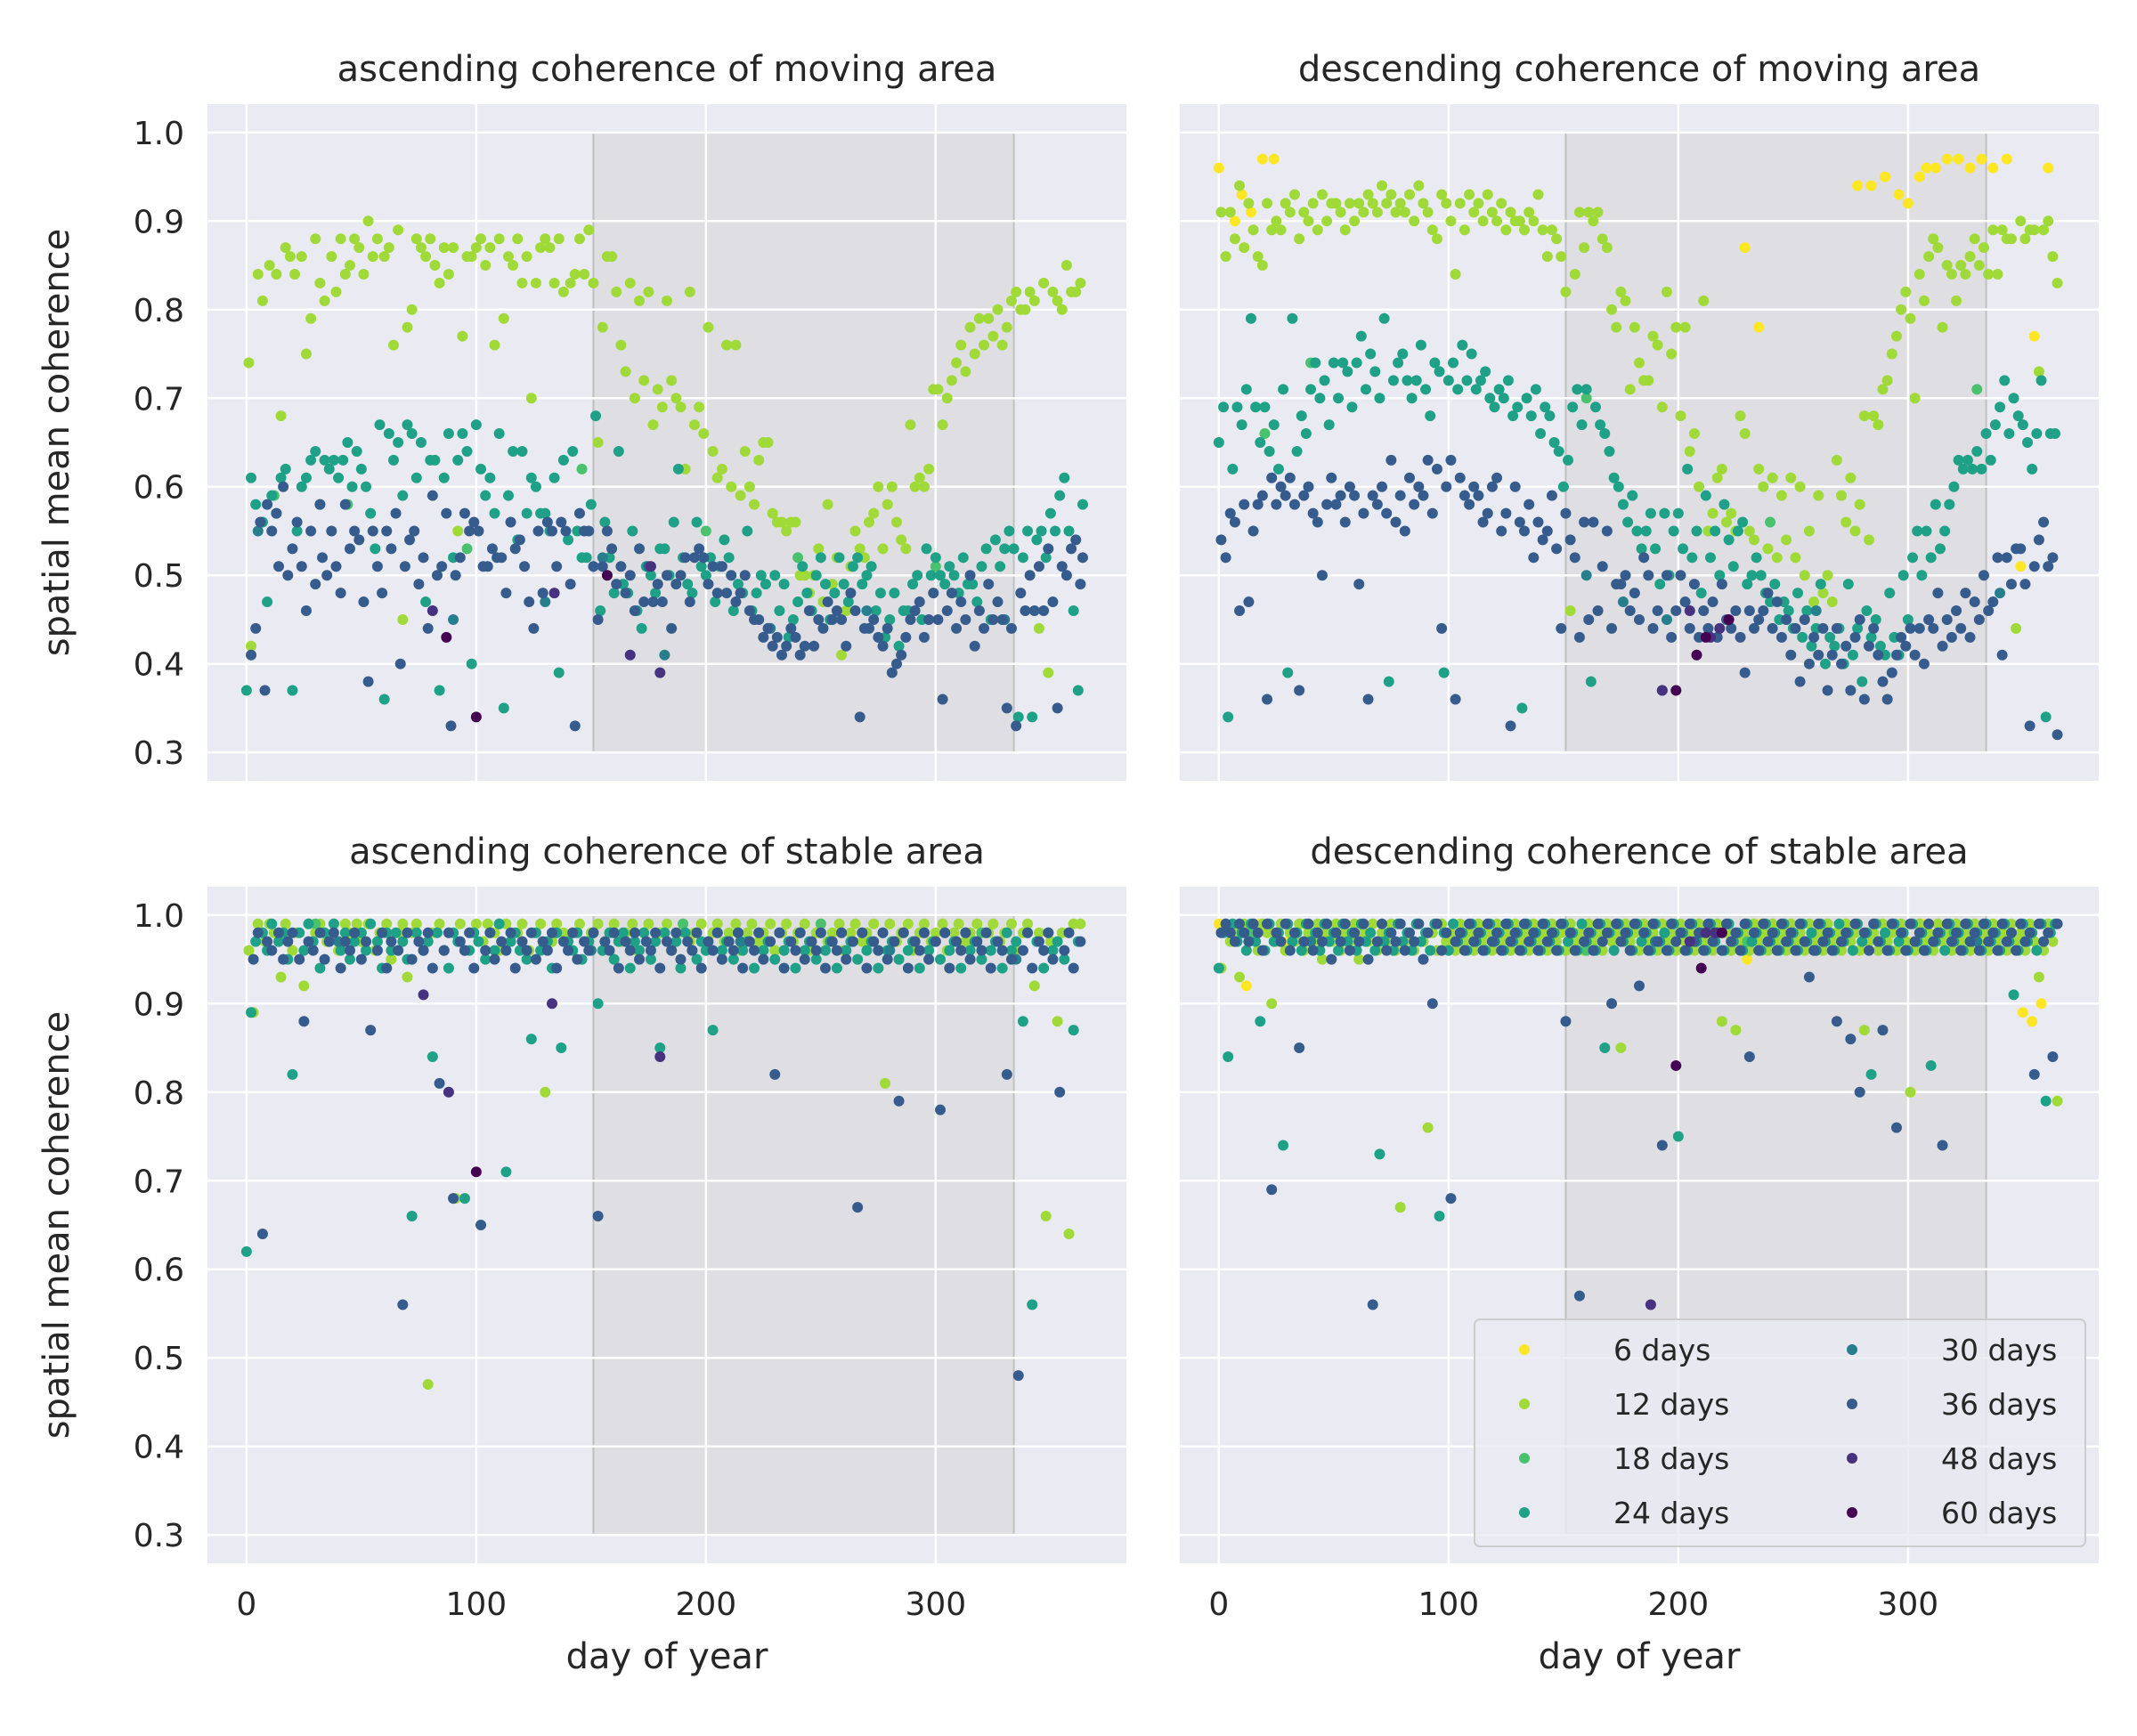  I want to click on legend-frame, so click(1780, 1432).